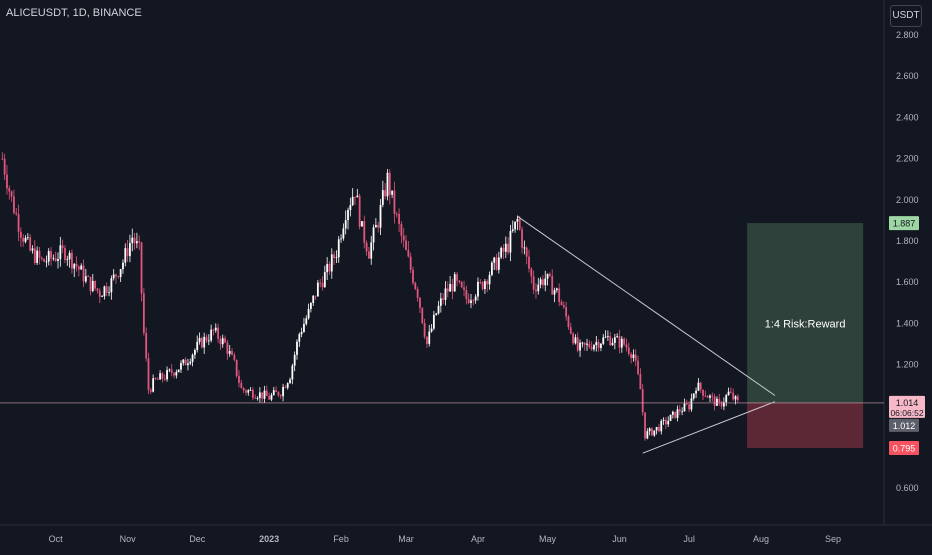 This screenshot has width=932, height=555. What do you see at coordinates (907, 200) in the screenshot?
I see `y-tick-label: 2.000` at bounding box center [907, 200].